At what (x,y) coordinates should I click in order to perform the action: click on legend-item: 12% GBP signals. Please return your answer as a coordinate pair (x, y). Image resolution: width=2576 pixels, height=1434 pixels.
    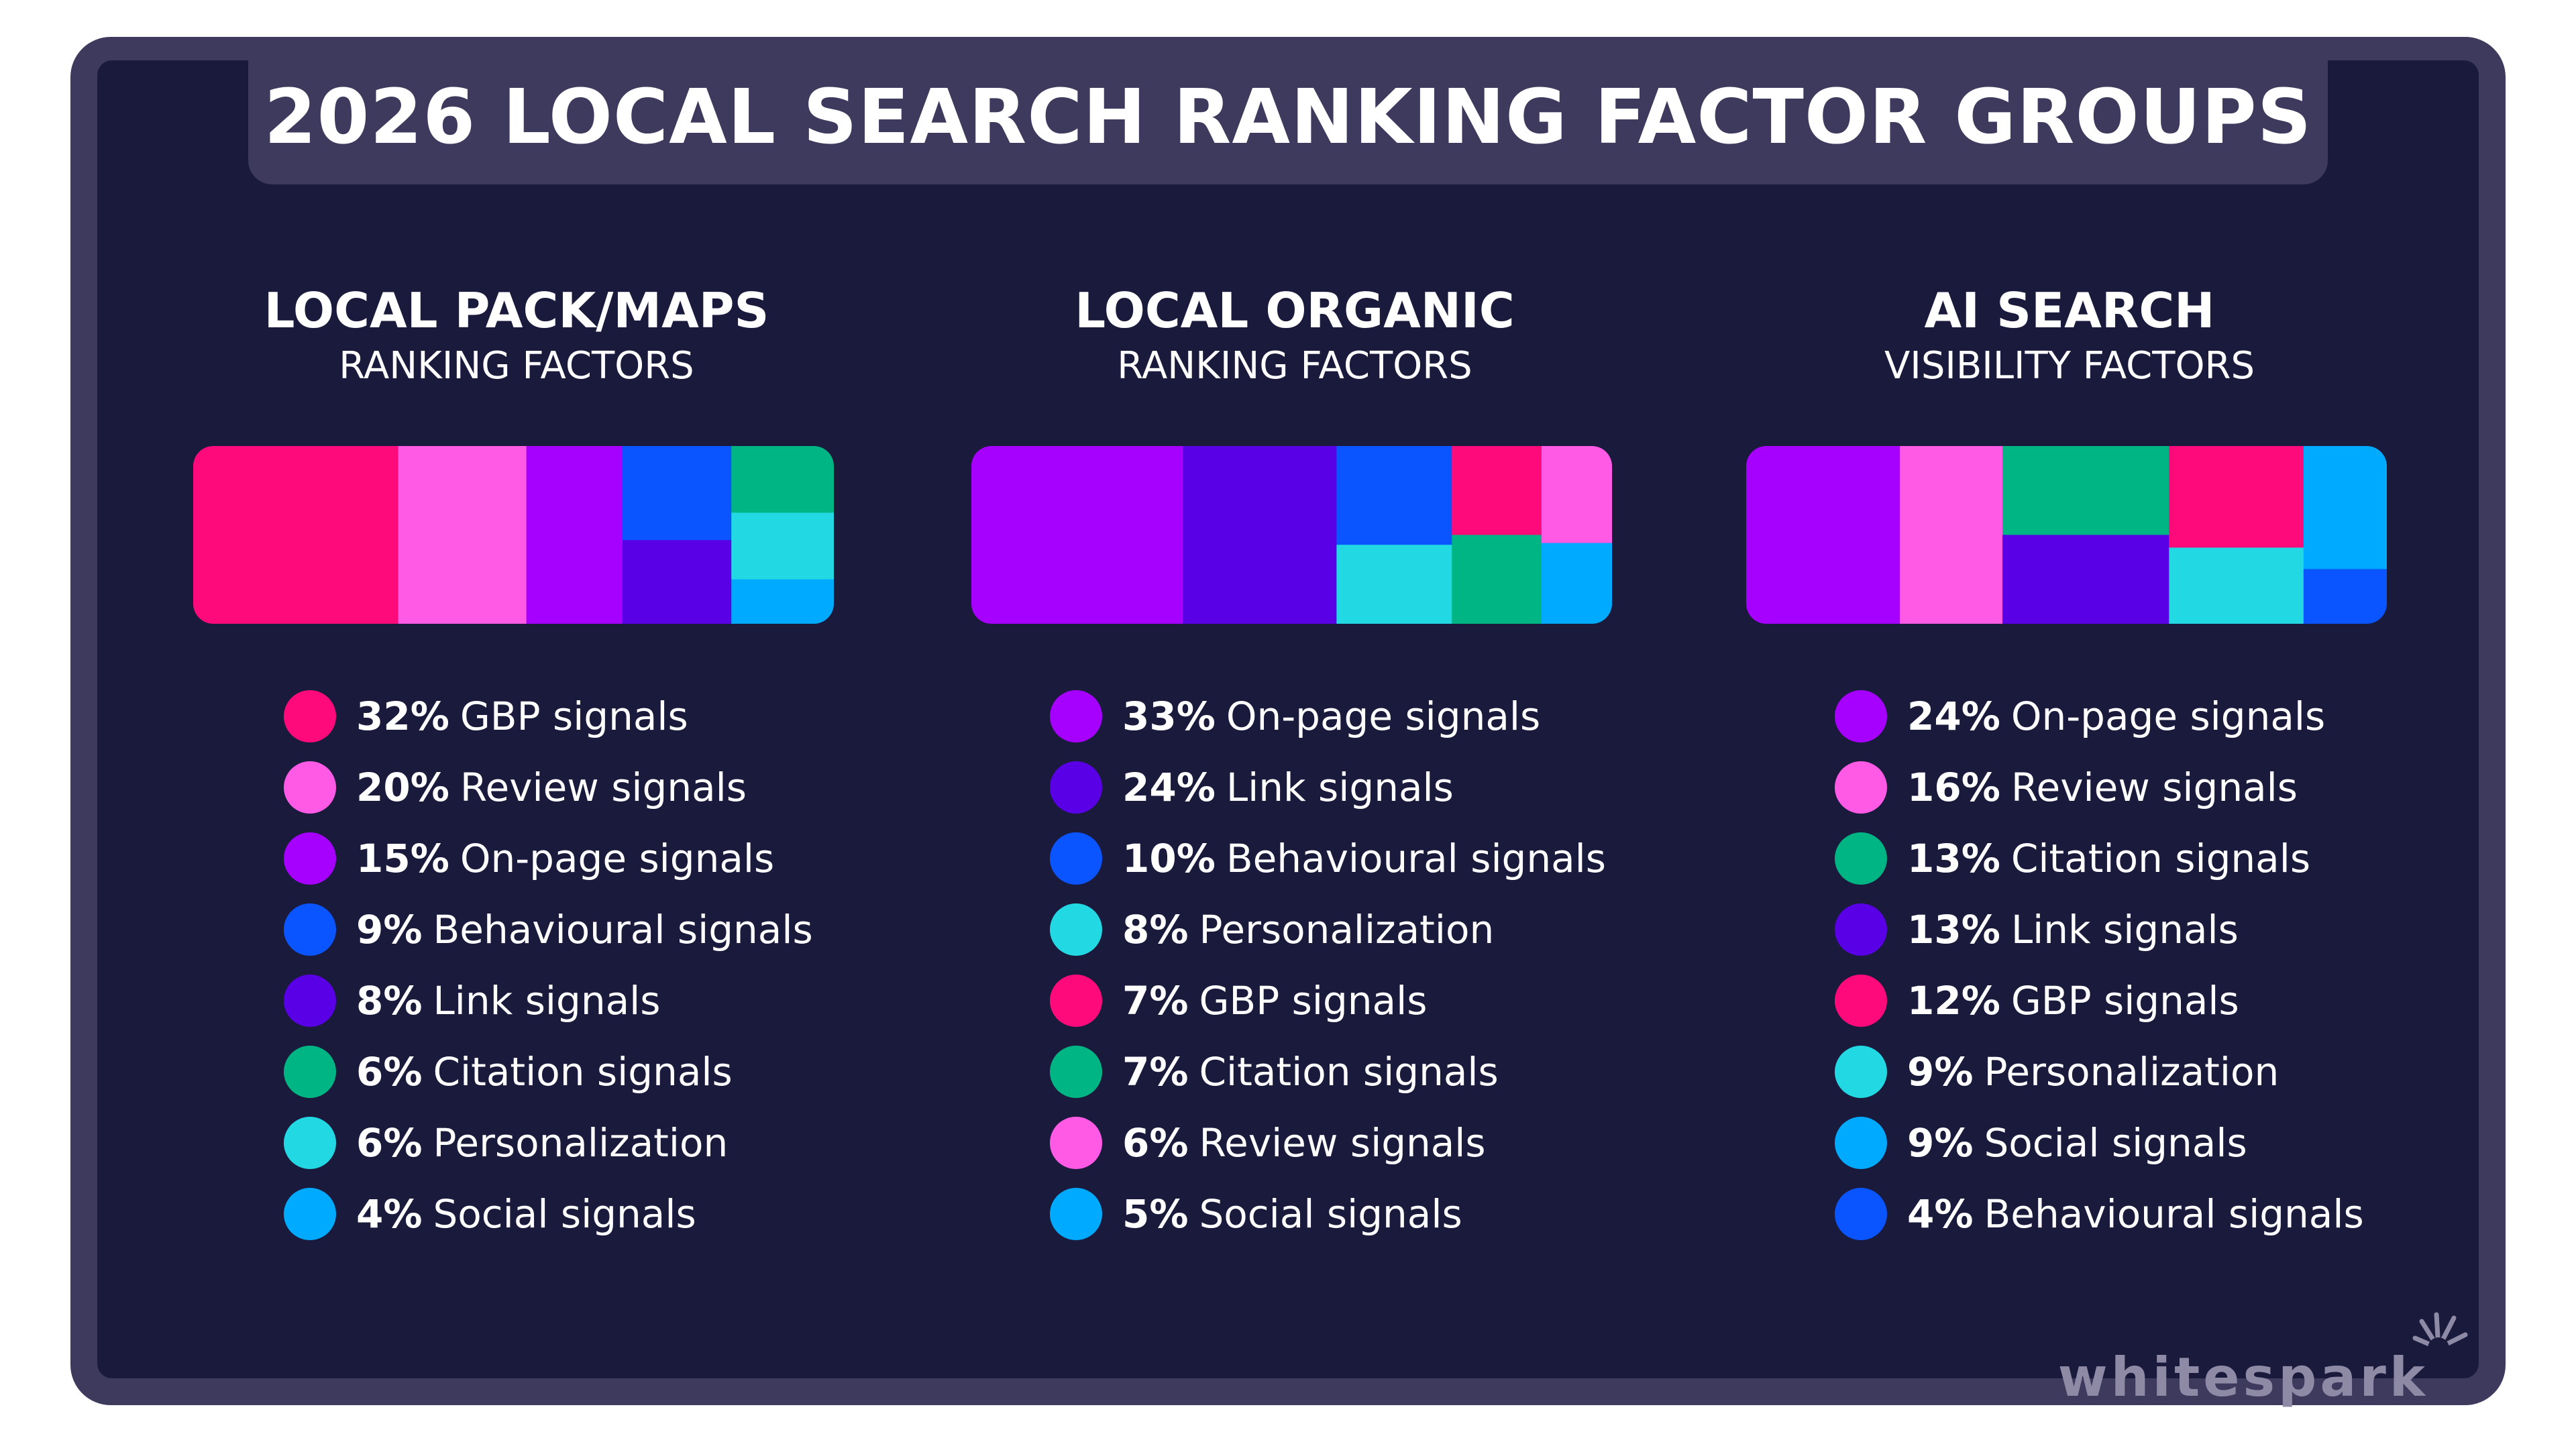
    Looking at the image, I should click on (2099, 1000).